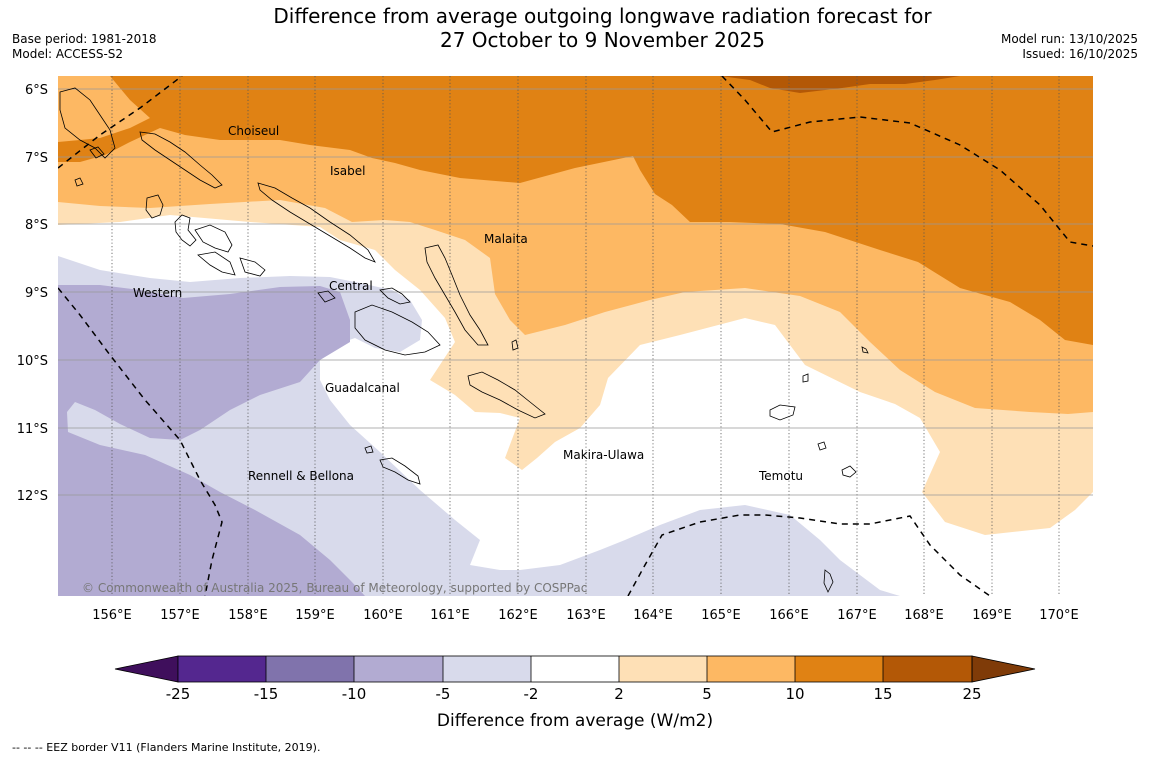  I want to click on eez-border-south-east, so click(809, 555).